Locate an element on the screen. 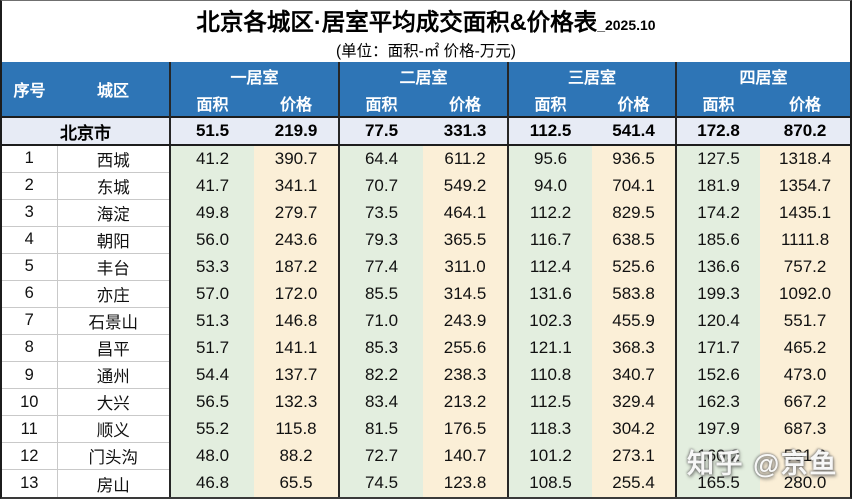 This screenshot has height=500, width=852. price-value: 140.7 is located at coordinates (466, 456).